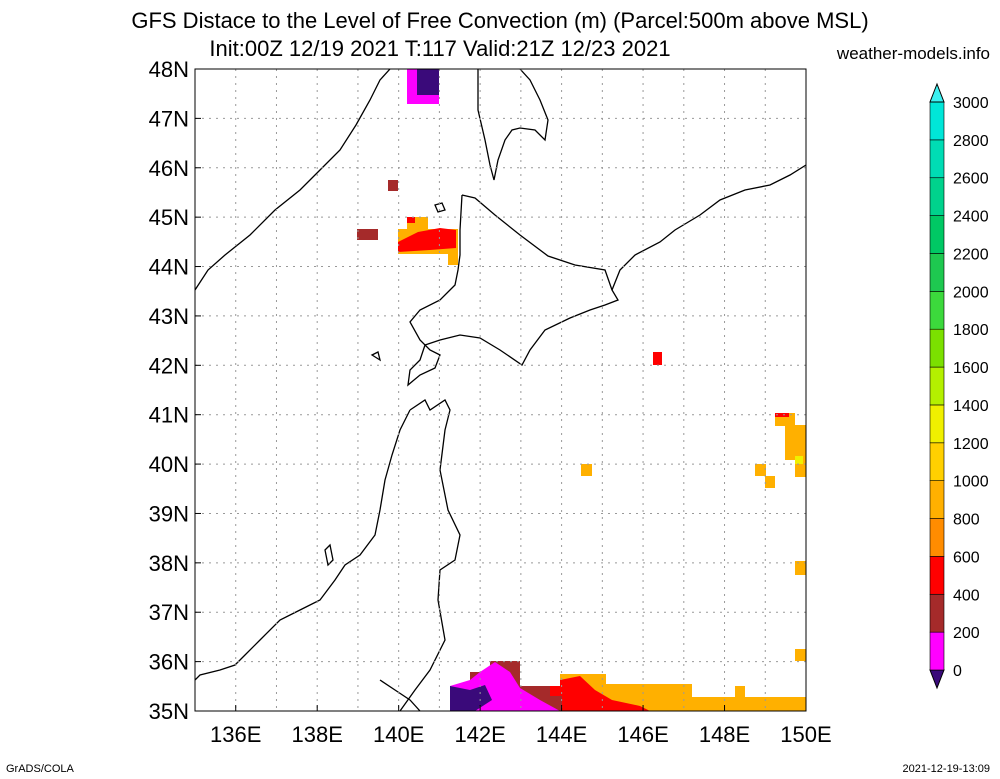 Image resolution: width=1000 pixels, height=779 pixels. What do you see at coordinates (971, 103) in the screenshot?
I see `colorbar-label: 3000` at bounding box center [971, 103].